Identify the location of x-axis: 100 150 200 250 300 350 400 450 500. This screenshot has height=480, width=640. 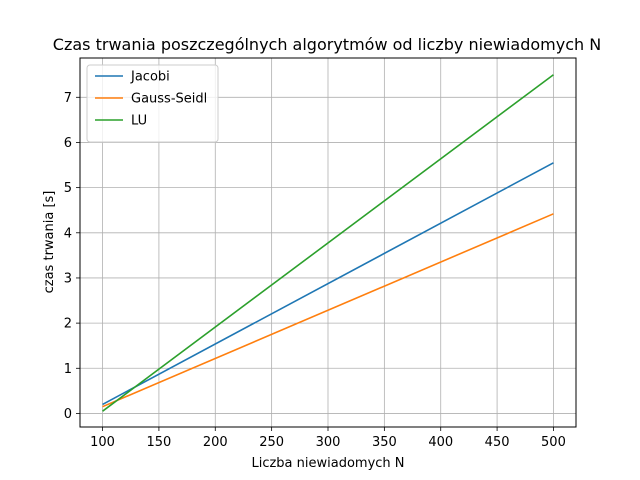
(328, 438).